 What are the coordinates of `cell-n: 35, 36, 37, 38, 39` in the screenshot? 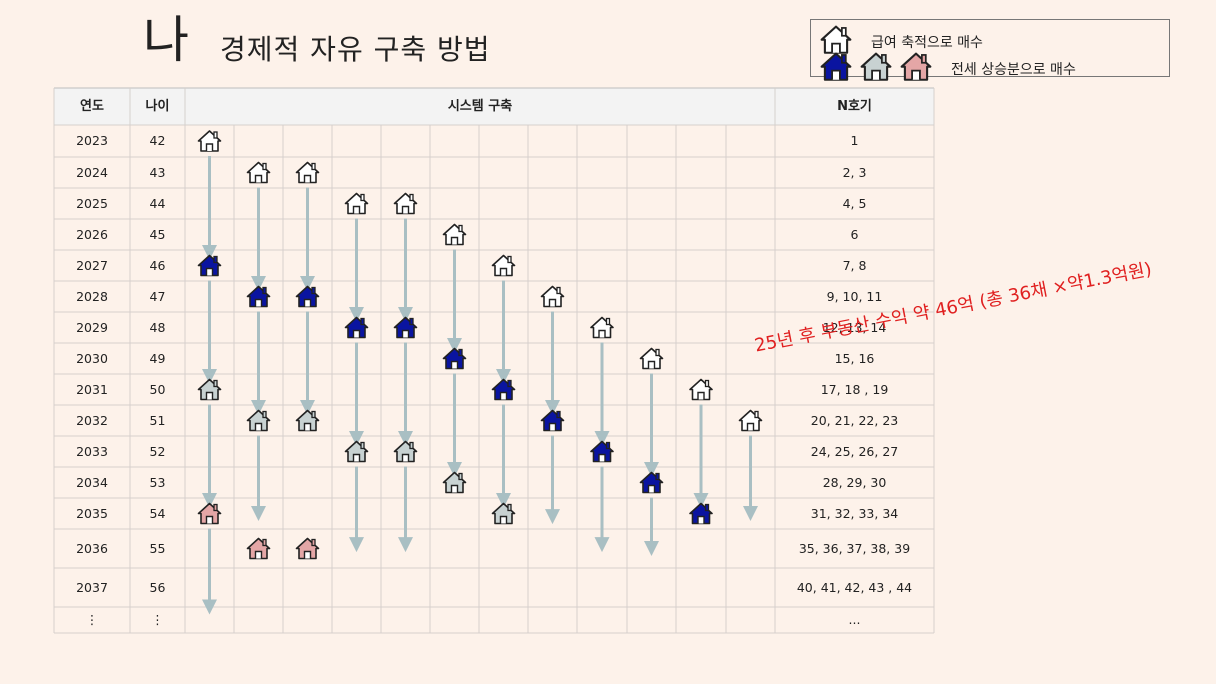 It's located at (854, 548).